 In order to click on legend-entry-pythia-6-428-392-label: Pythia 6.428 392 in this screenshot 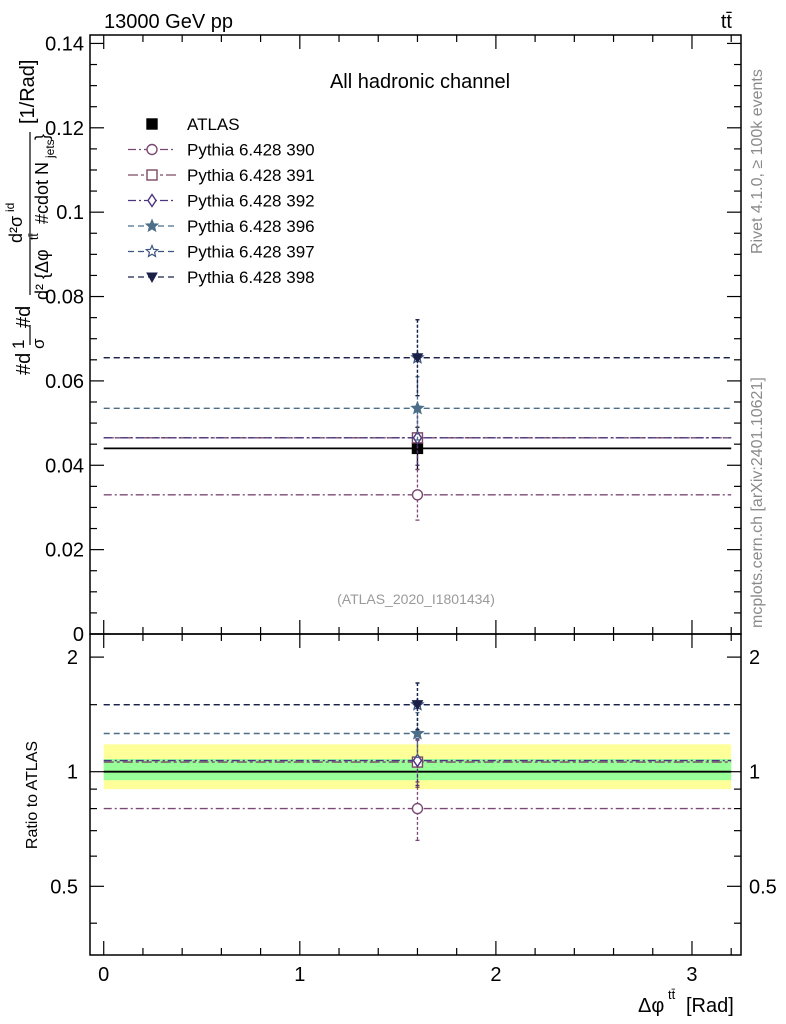, I will do `click(251, 201)`.